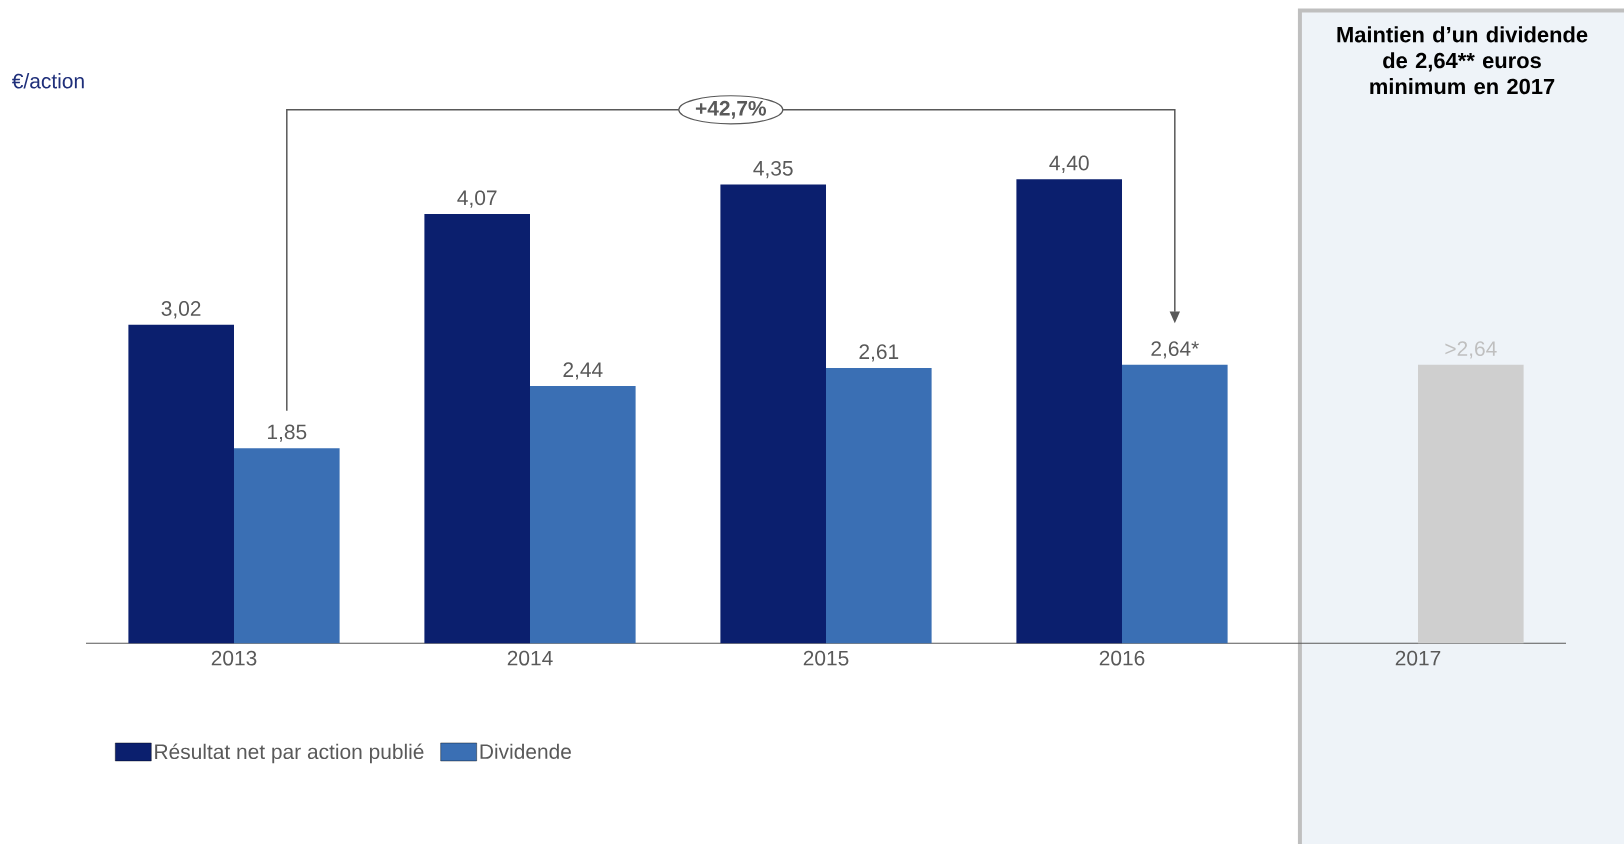 Image resolution: width=1624 pixels, height=844 pixels. What do you see at coordinates (477, 199) in the screenshot?
I see `data-label: 4,07` at bounding box center [477, 199].